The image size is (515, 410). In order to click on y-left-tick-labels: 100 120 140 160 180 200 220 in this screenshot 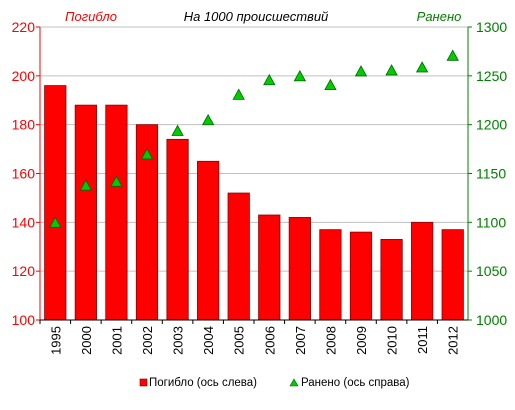, I will do `click(24, 173)`.